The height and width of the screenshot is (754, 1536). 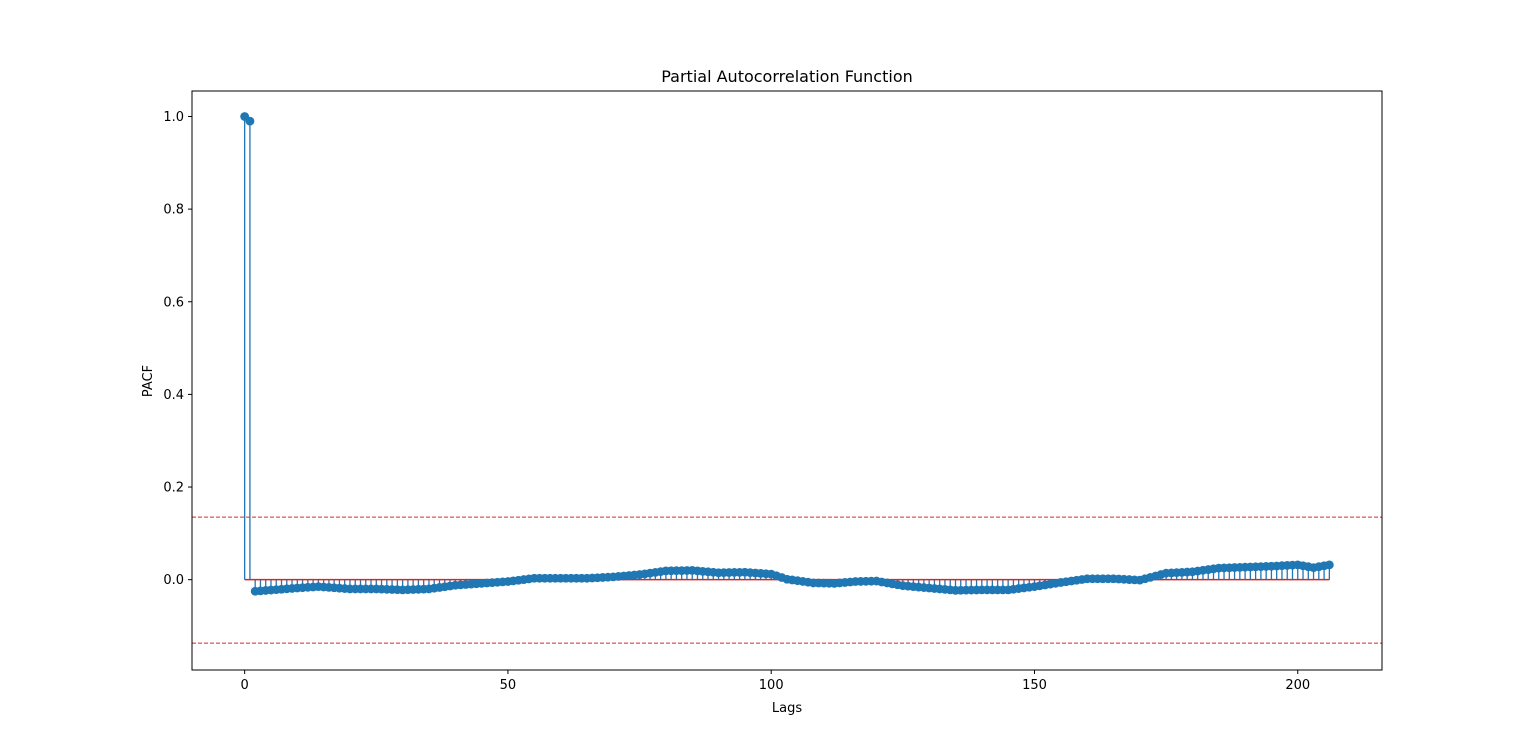 What do you see at coordinates (771, 685) in the screenshot?
I see `x-tick-label: 100` at bounding box center [771, 685].